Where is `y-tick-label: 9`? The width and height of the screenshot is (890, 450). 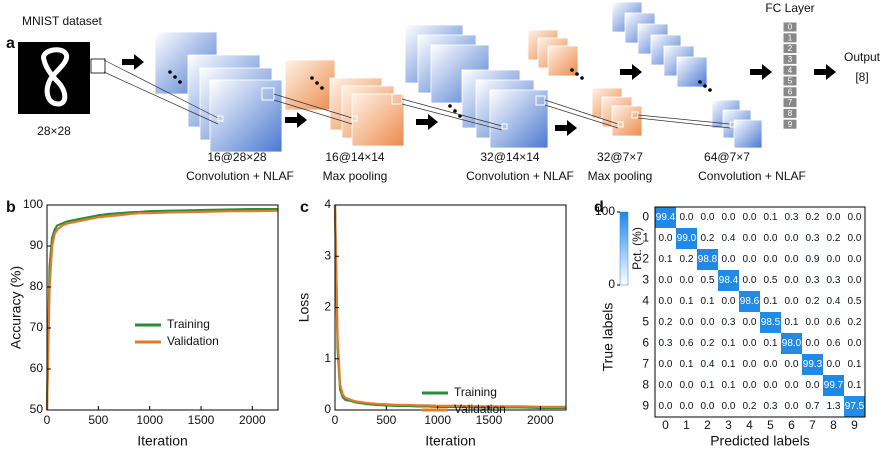
y-tick-label: 9 is located at coordinates (645, 406).